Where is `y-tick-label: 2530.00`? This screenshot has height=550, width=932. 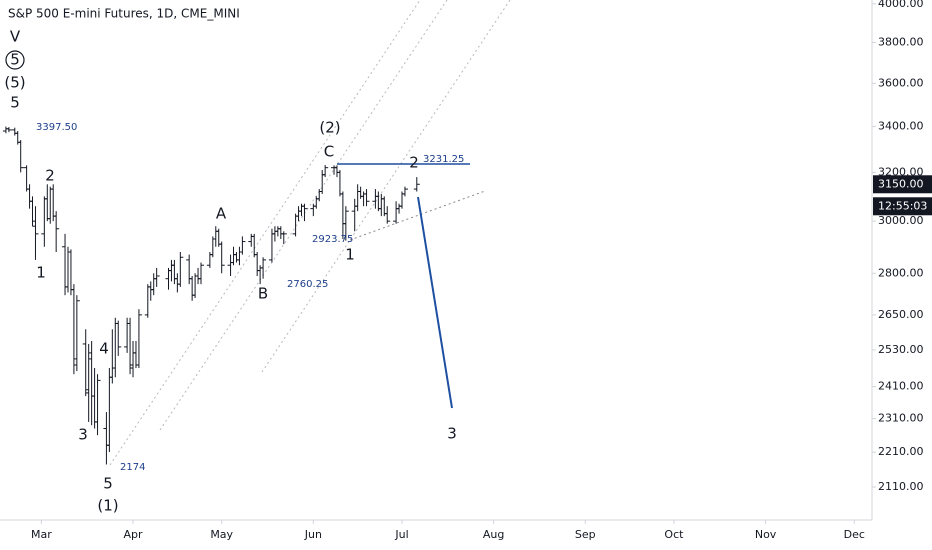 y-tick-label: 2530.00 is located at coordinates (901, 349).